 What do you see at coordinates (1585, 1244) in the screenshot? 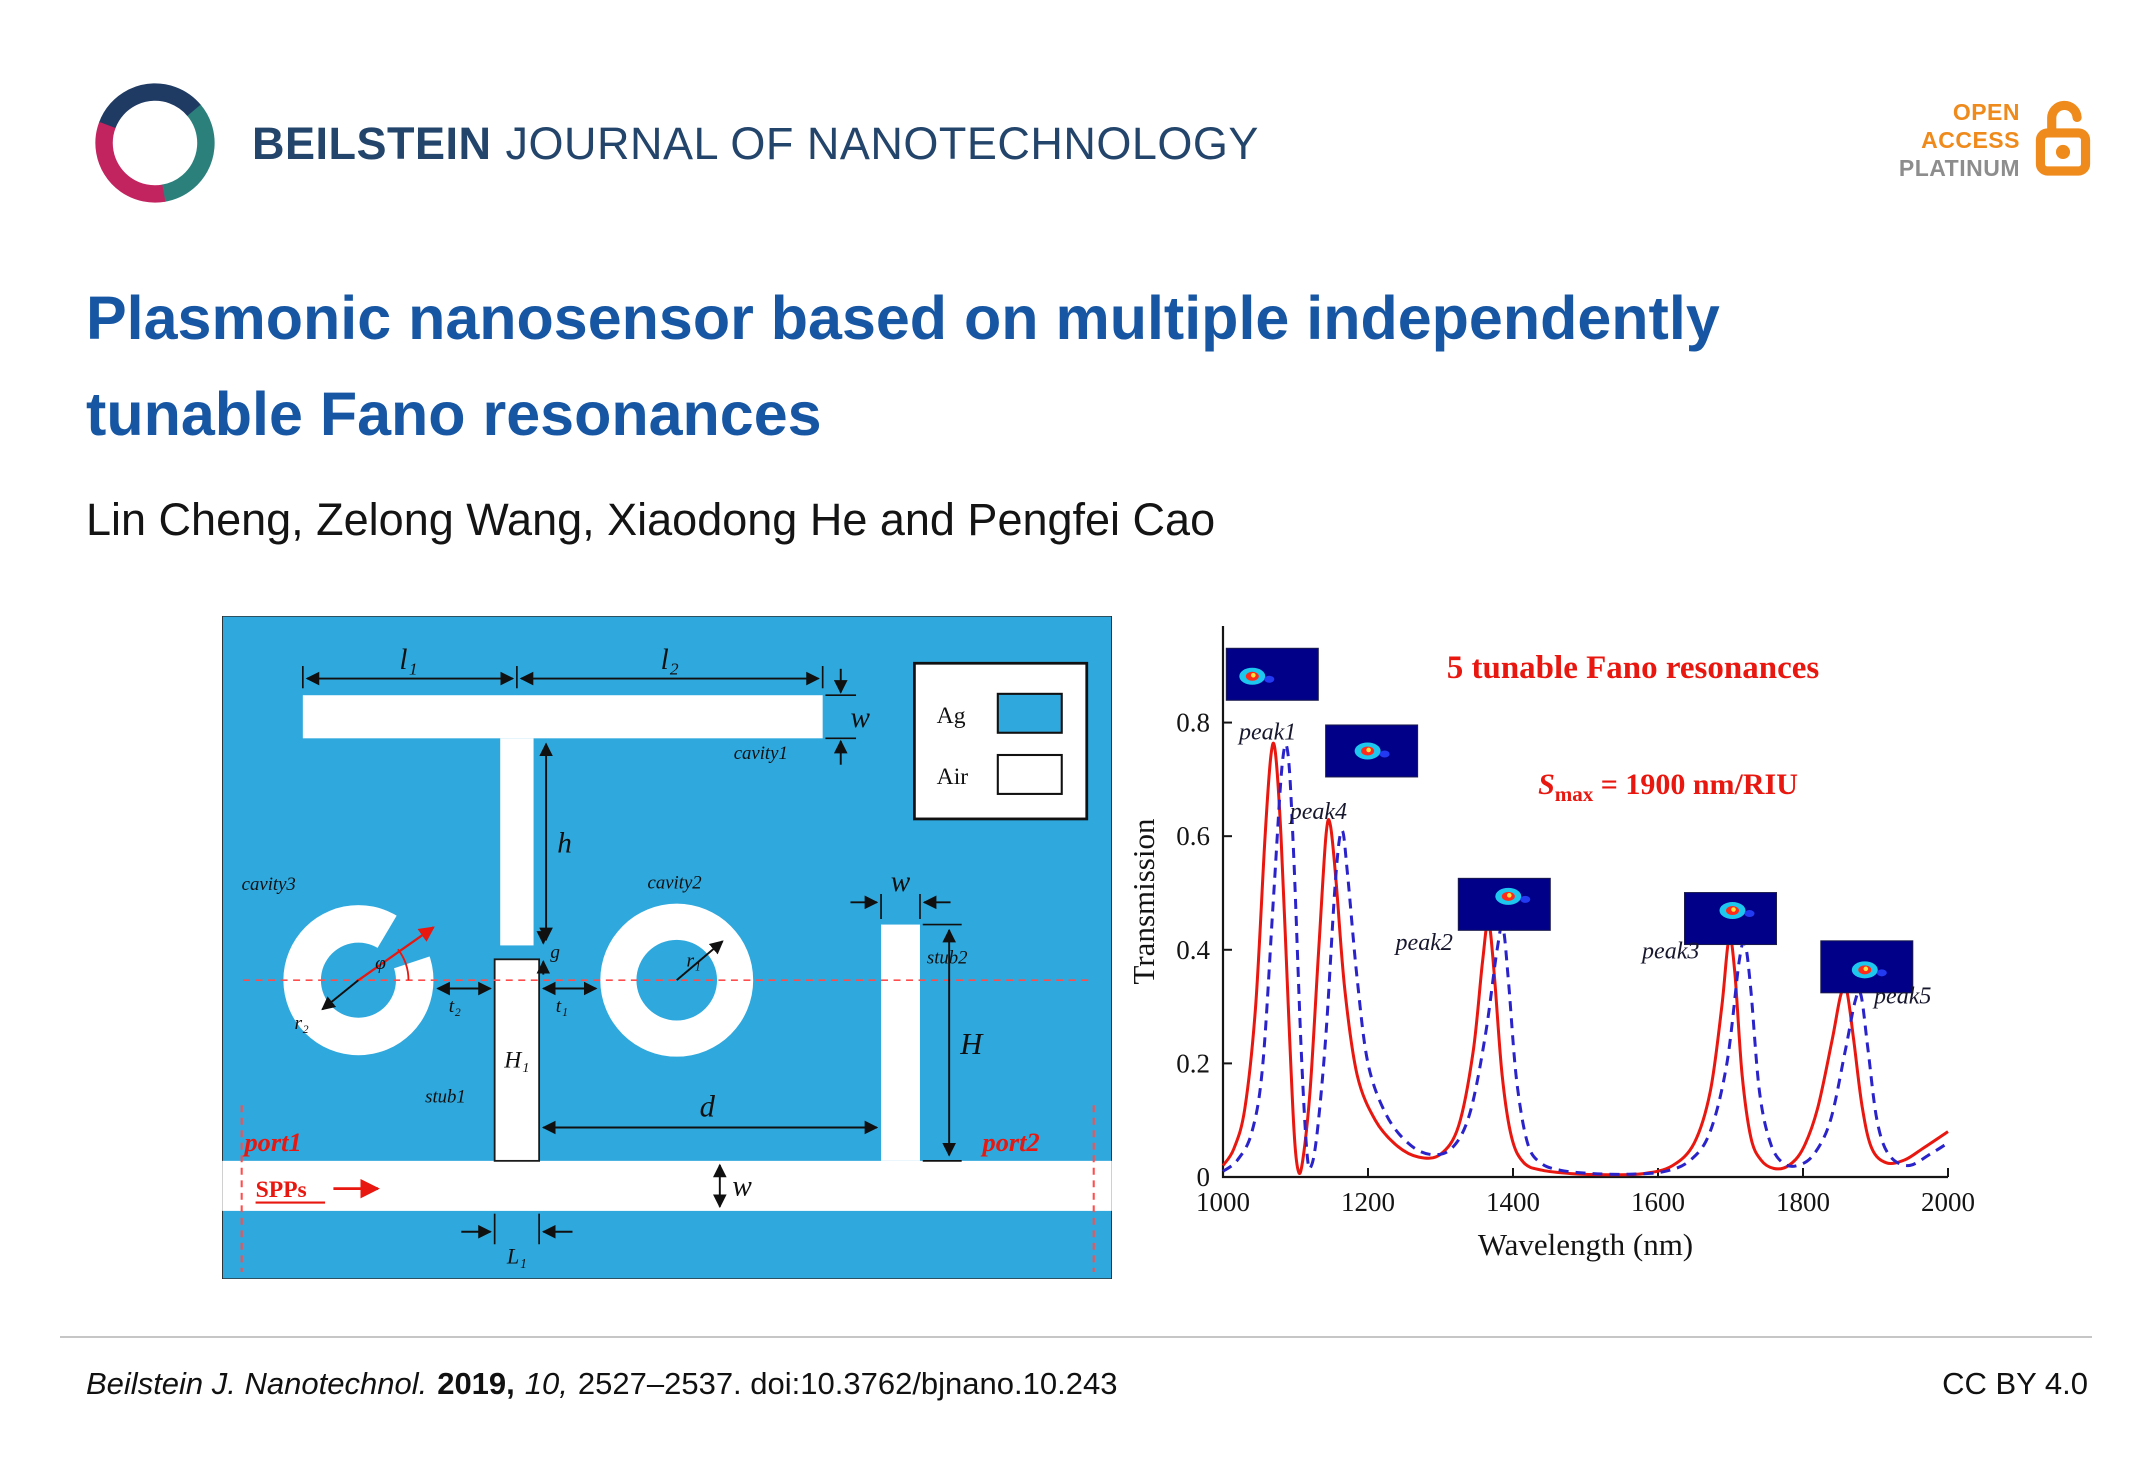
I see `x-axis-label: Wavelength (nm)` at bounding box center [1585, 1244].